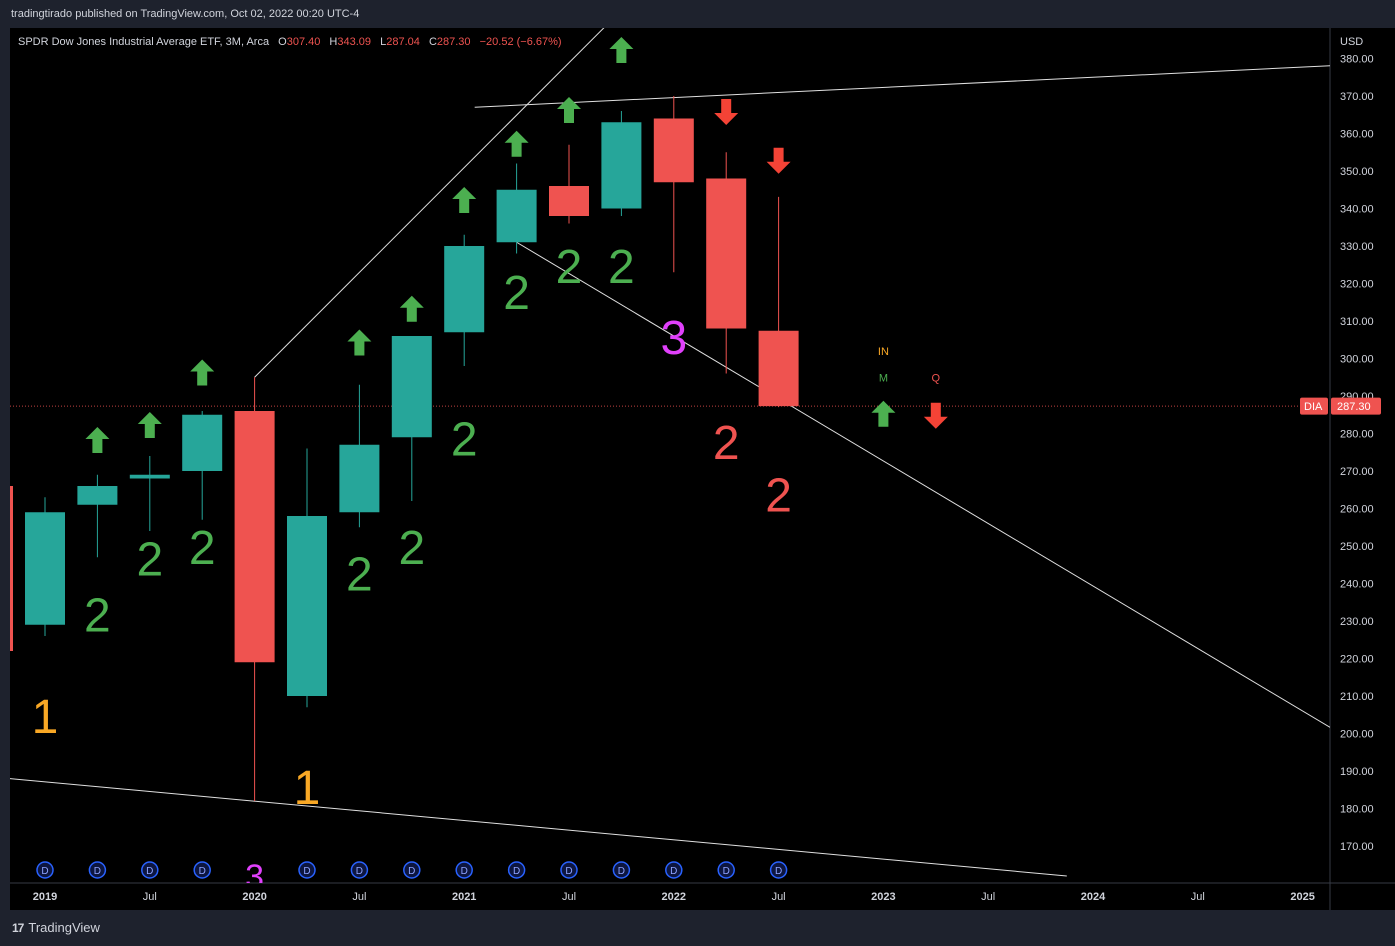 The image size is (1395, 946). What do you see at coordinates (1357, 360) in the screenshot?
I see `y-tick-label: 300.00` at bounding box center [1357, 360].